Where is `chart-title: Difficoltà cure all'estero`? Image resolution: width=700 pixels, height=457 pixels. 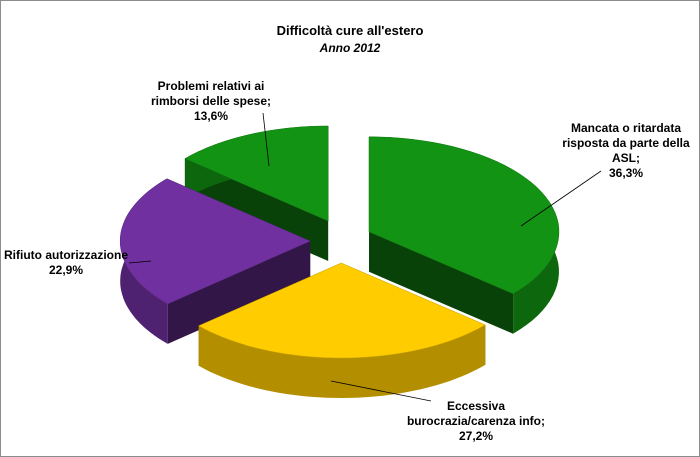
chart-title: Difficoltà cure all'estero is located at coordinates (350, 30).